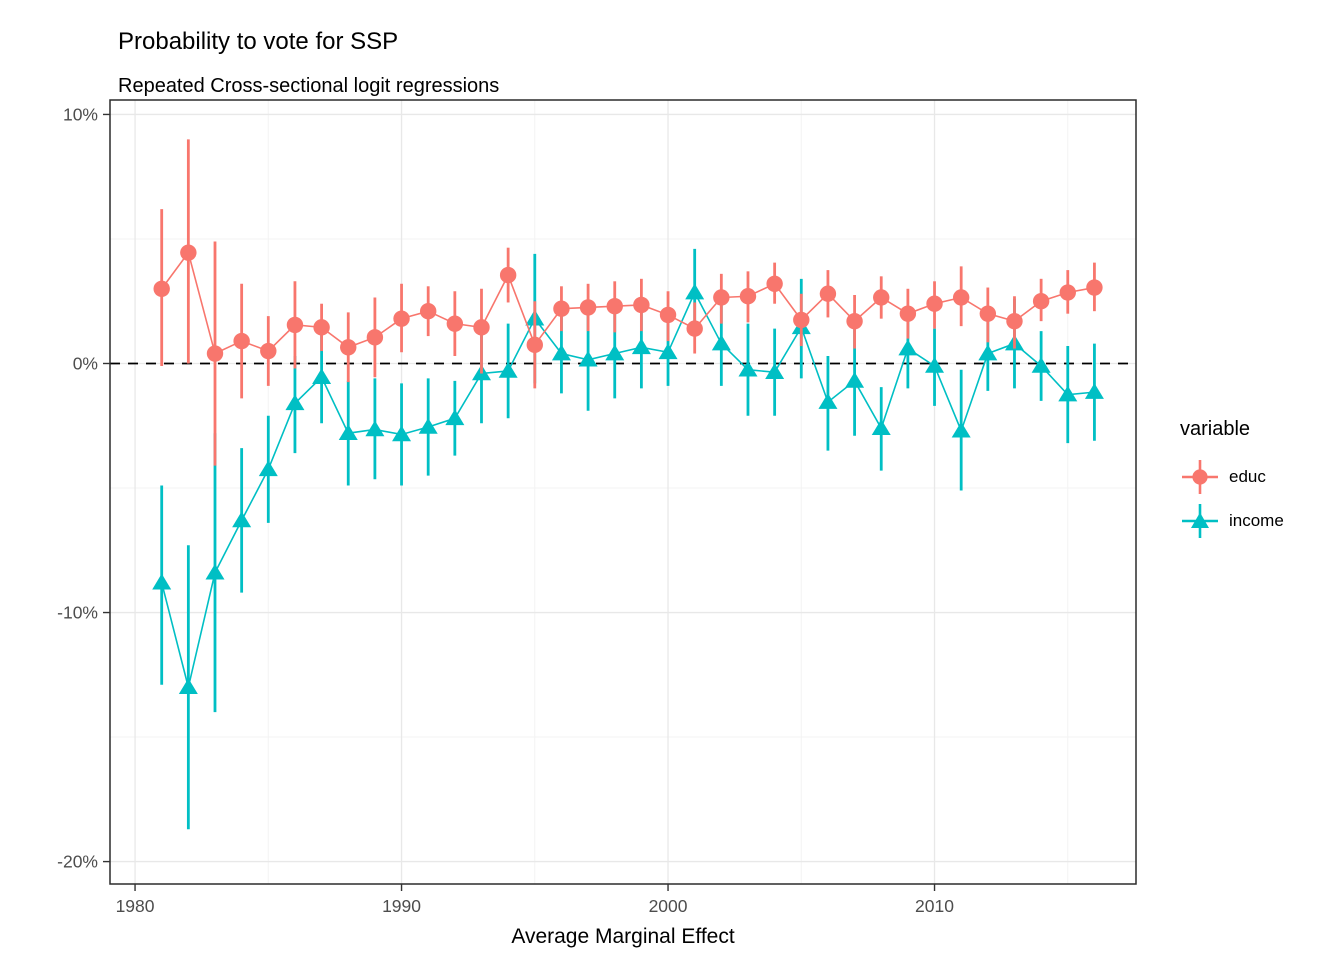 Image resolution: width=1344 pixels, height=960 pixels. What do you see at coordinates (77, 613) in the screenshot?
I see `y-tick-label: -10%` at bounding box center [77, 613].